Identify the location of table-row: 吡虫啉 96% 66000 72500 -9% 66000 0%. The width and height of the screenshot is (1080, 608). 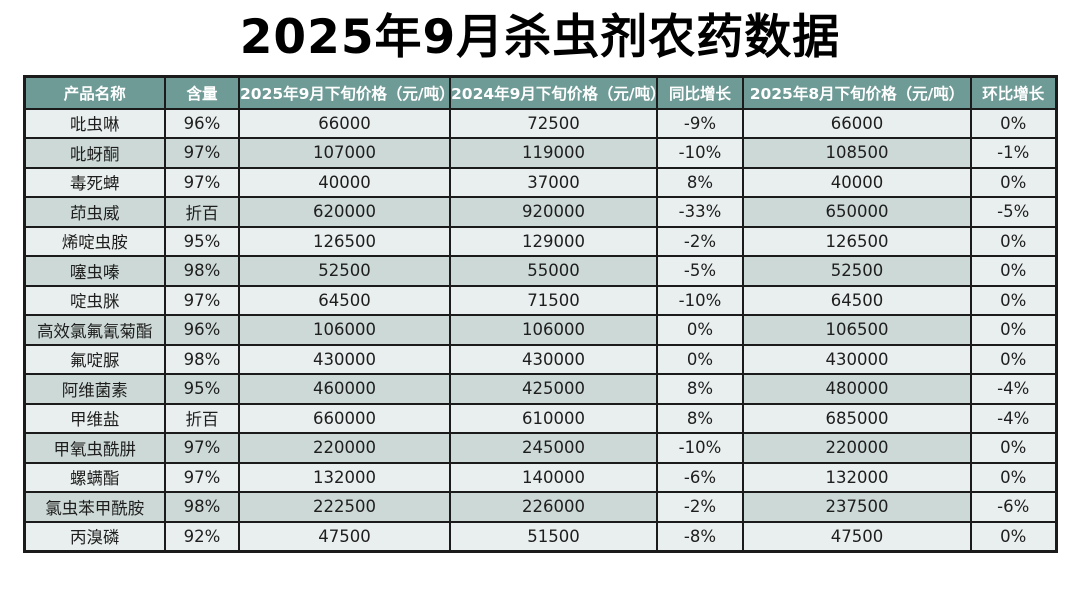
(540, 123).